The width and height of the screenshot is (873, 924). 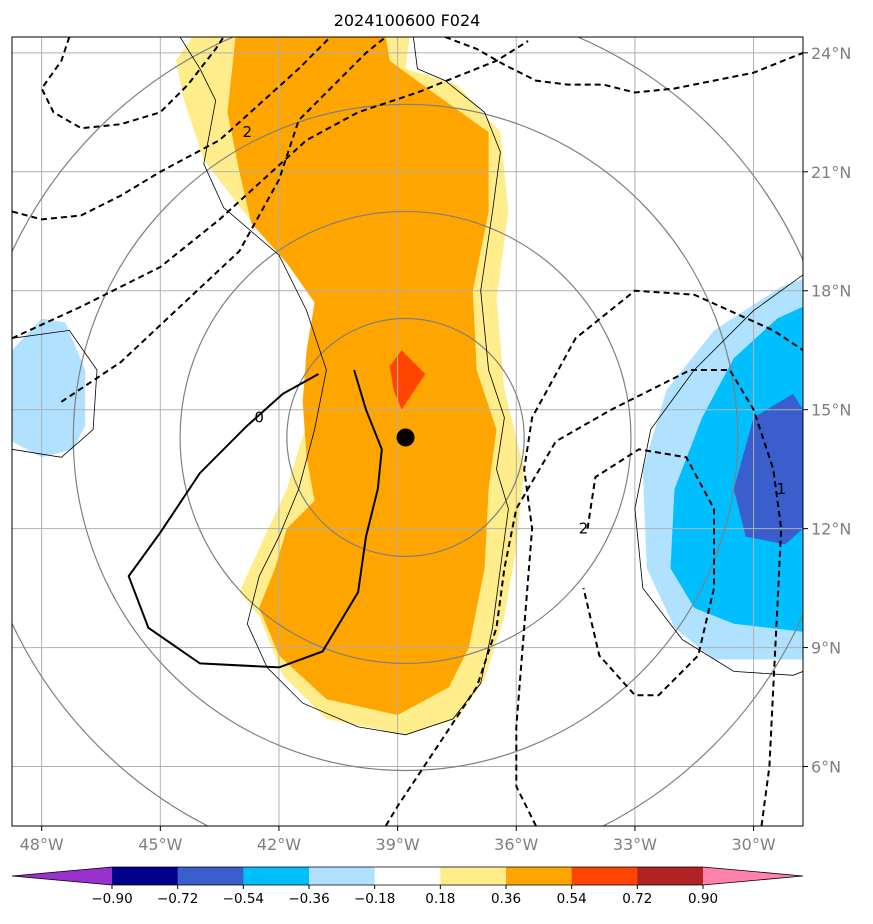 I want to click on y-tick-label: 15°N, so click(x=831, y=410).